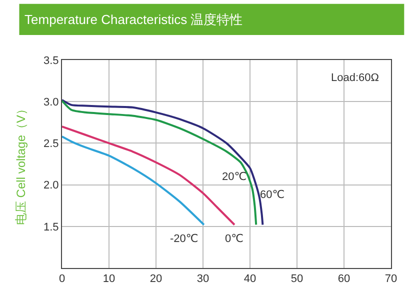  What do you see at coordinates (344, 279) in the screenshot?
I see `x-tick-label: 60` at bounding box center [344, 279].